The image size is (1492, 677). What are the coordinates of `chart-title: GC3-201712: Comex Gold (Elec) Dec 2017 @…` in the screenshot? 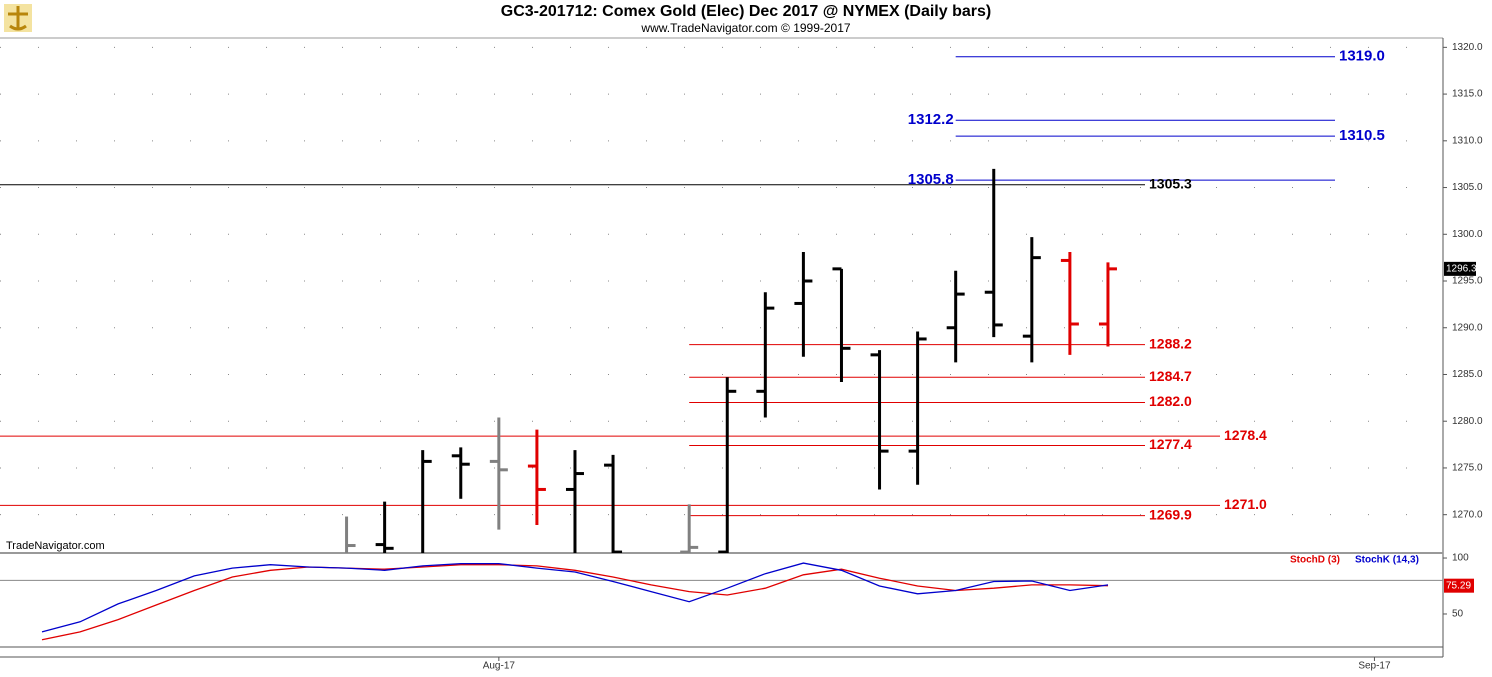 It's located at (746, 11).